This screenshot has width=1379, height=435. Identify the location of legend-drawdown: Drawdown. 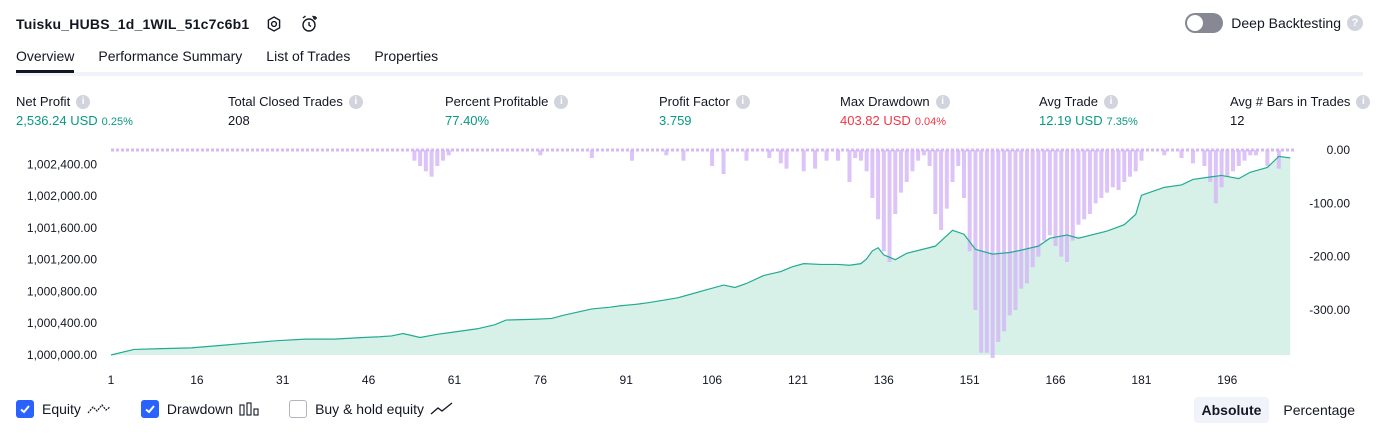
(199, 409).